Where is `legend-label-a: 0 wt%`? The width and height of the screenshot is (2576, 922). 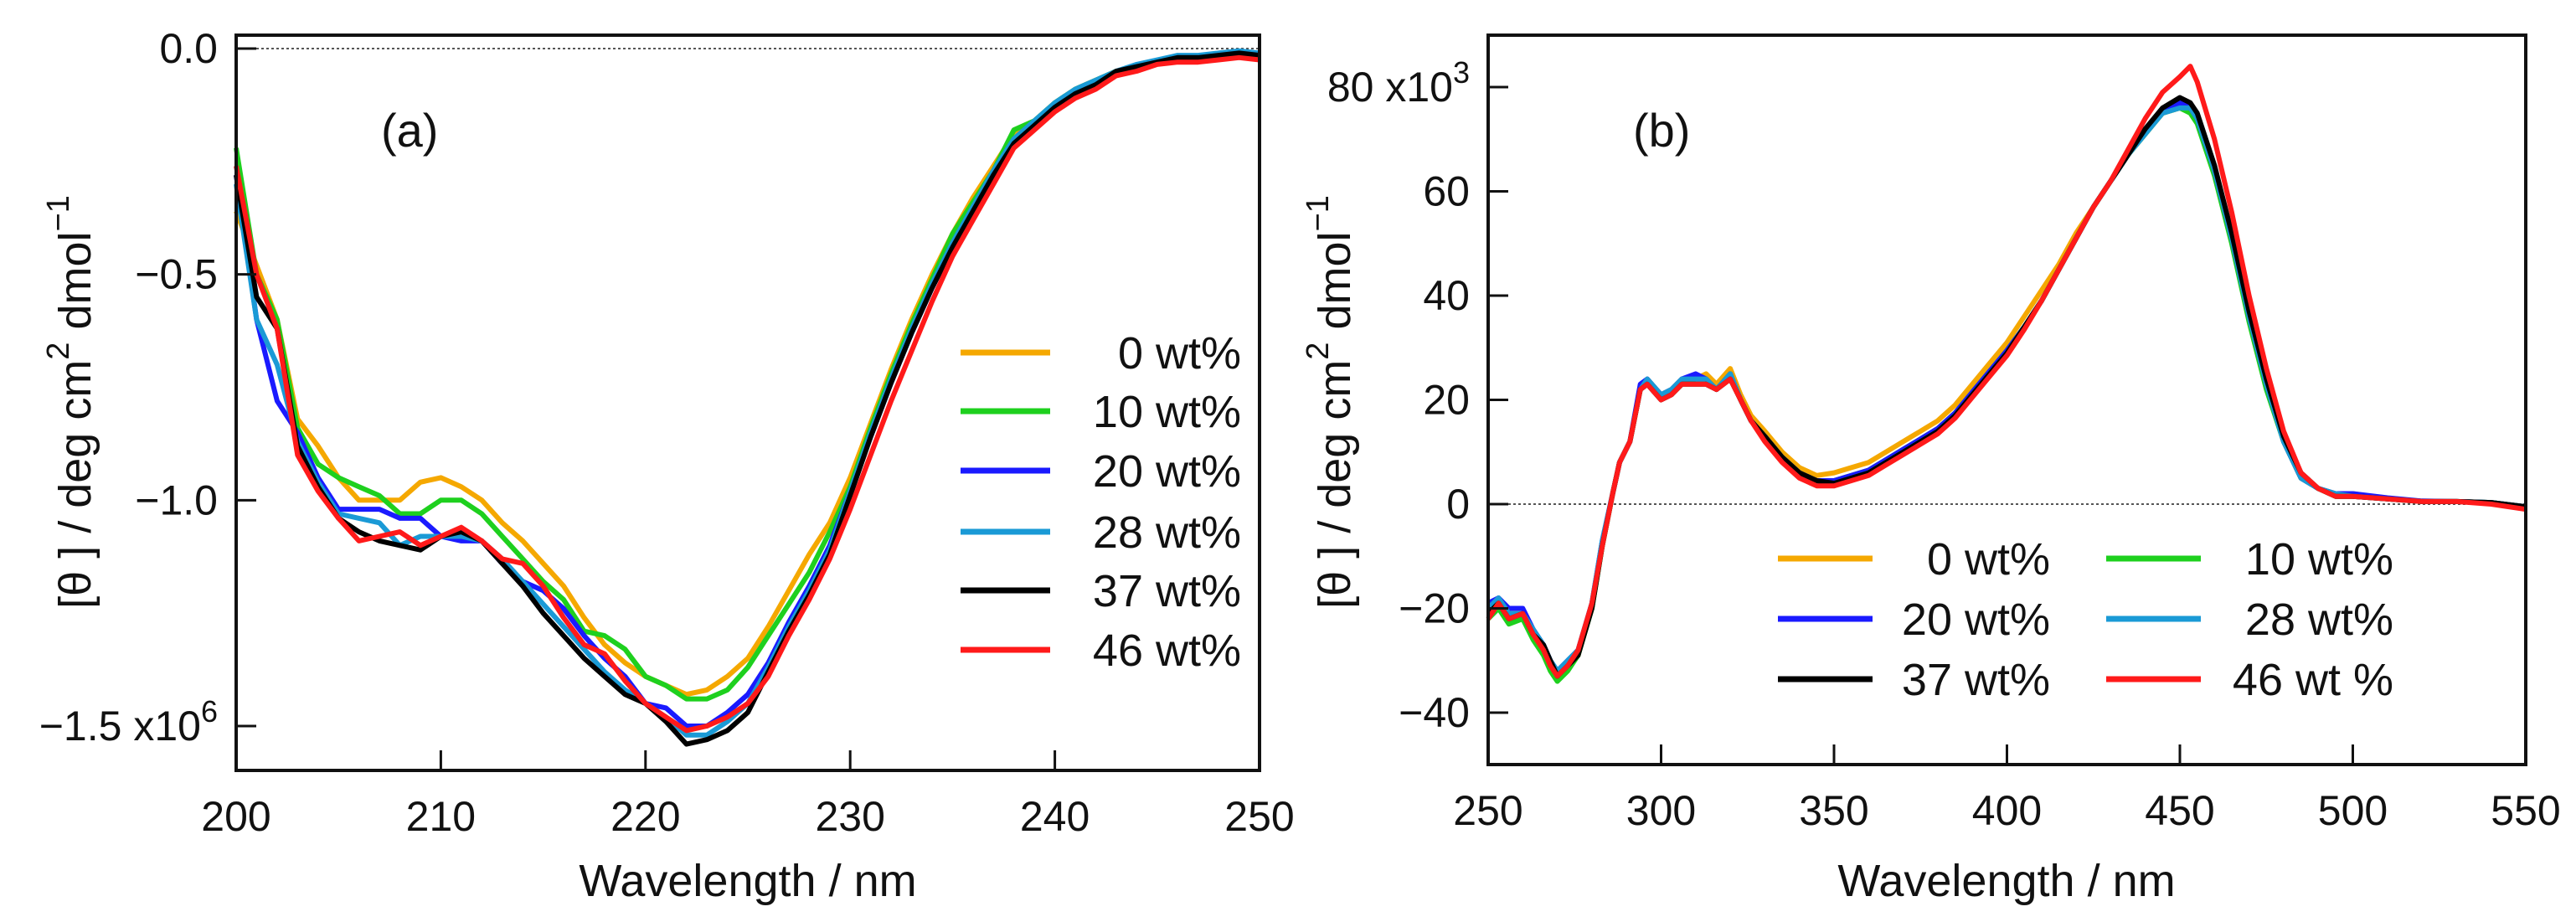 legend-label-a: 0 wt% is located at coordinates (1179, 354).